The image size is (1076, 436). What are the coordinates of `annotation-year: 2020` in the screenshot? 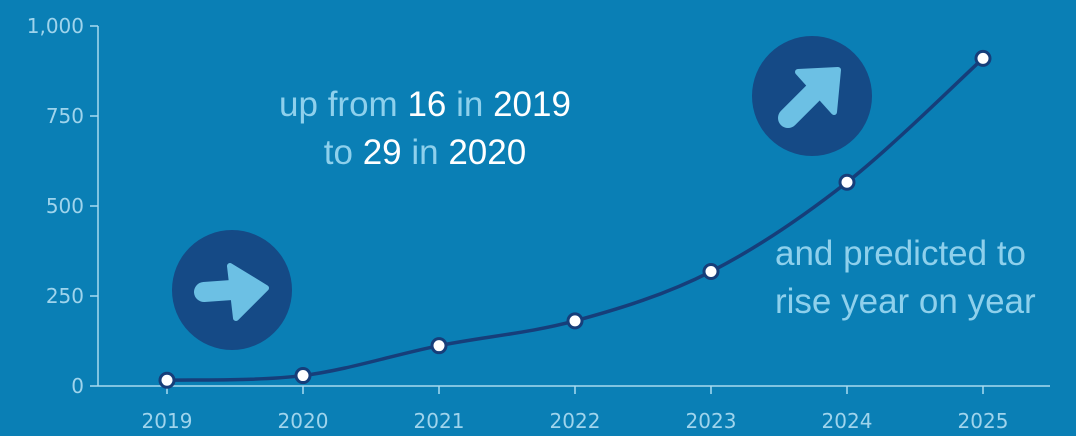 It's located at (487, 152).